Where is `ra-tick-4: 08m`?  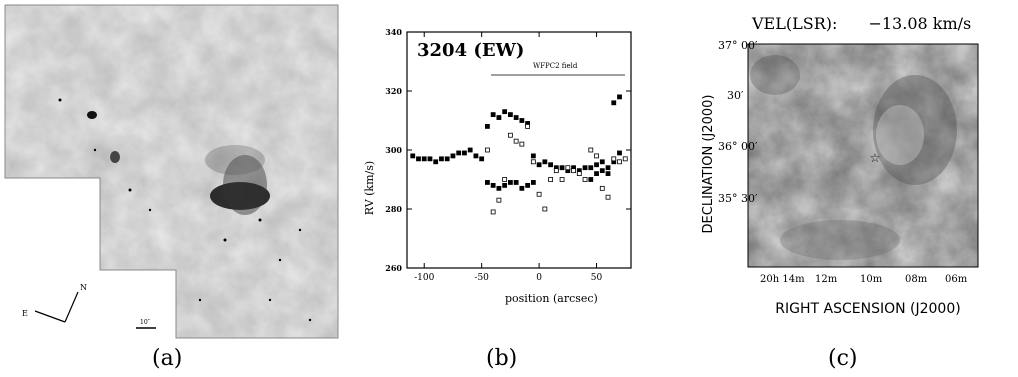
ra-tick-4: 08m is located at coordinates (916, 279).